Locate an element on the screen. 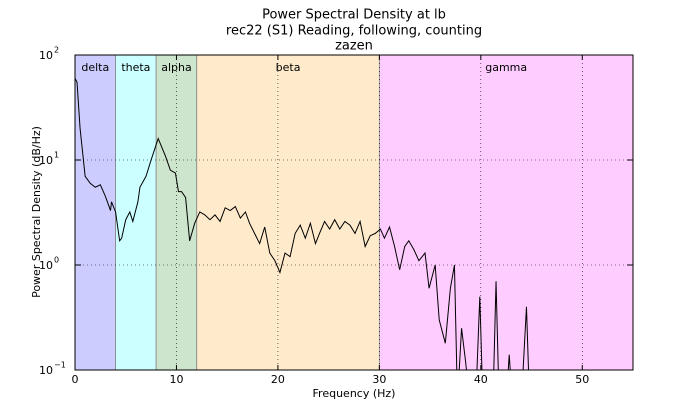 This screenshot has height=415, width=673. y-tick-exponent: 0 is located at coordinates (56, 260).